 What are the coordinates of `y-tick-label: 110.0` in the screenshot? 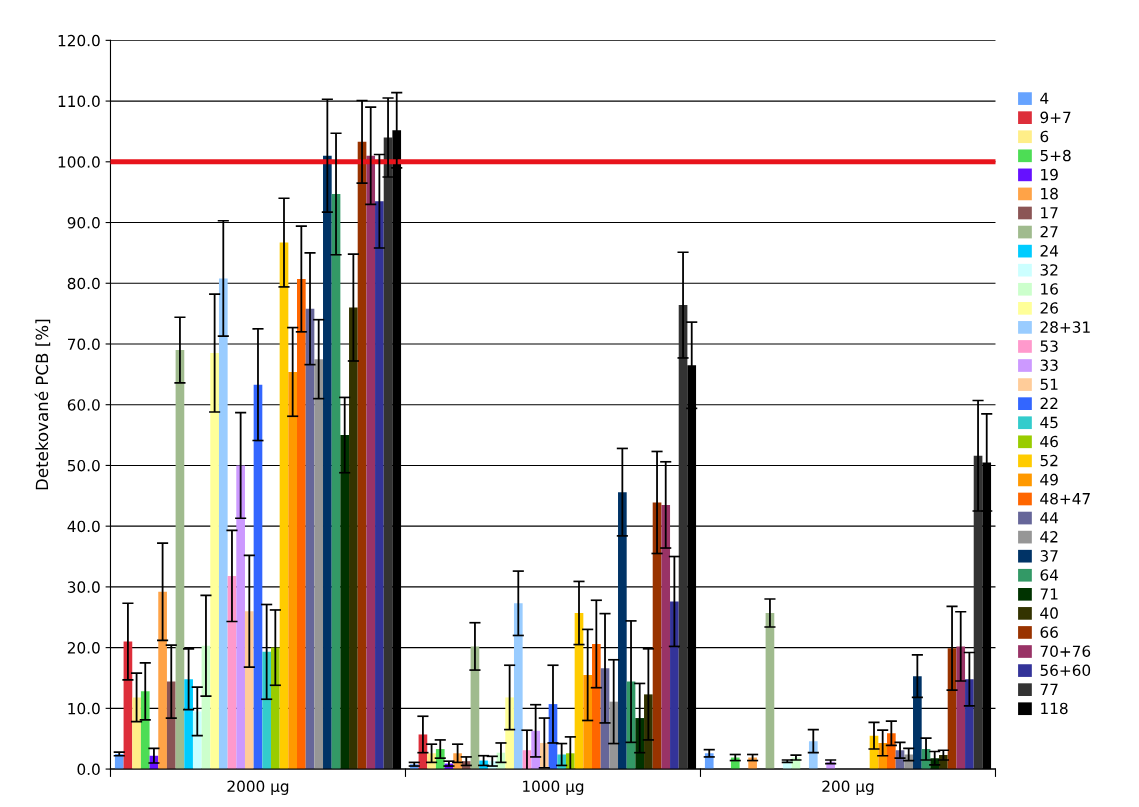 It's located at (79, 101).